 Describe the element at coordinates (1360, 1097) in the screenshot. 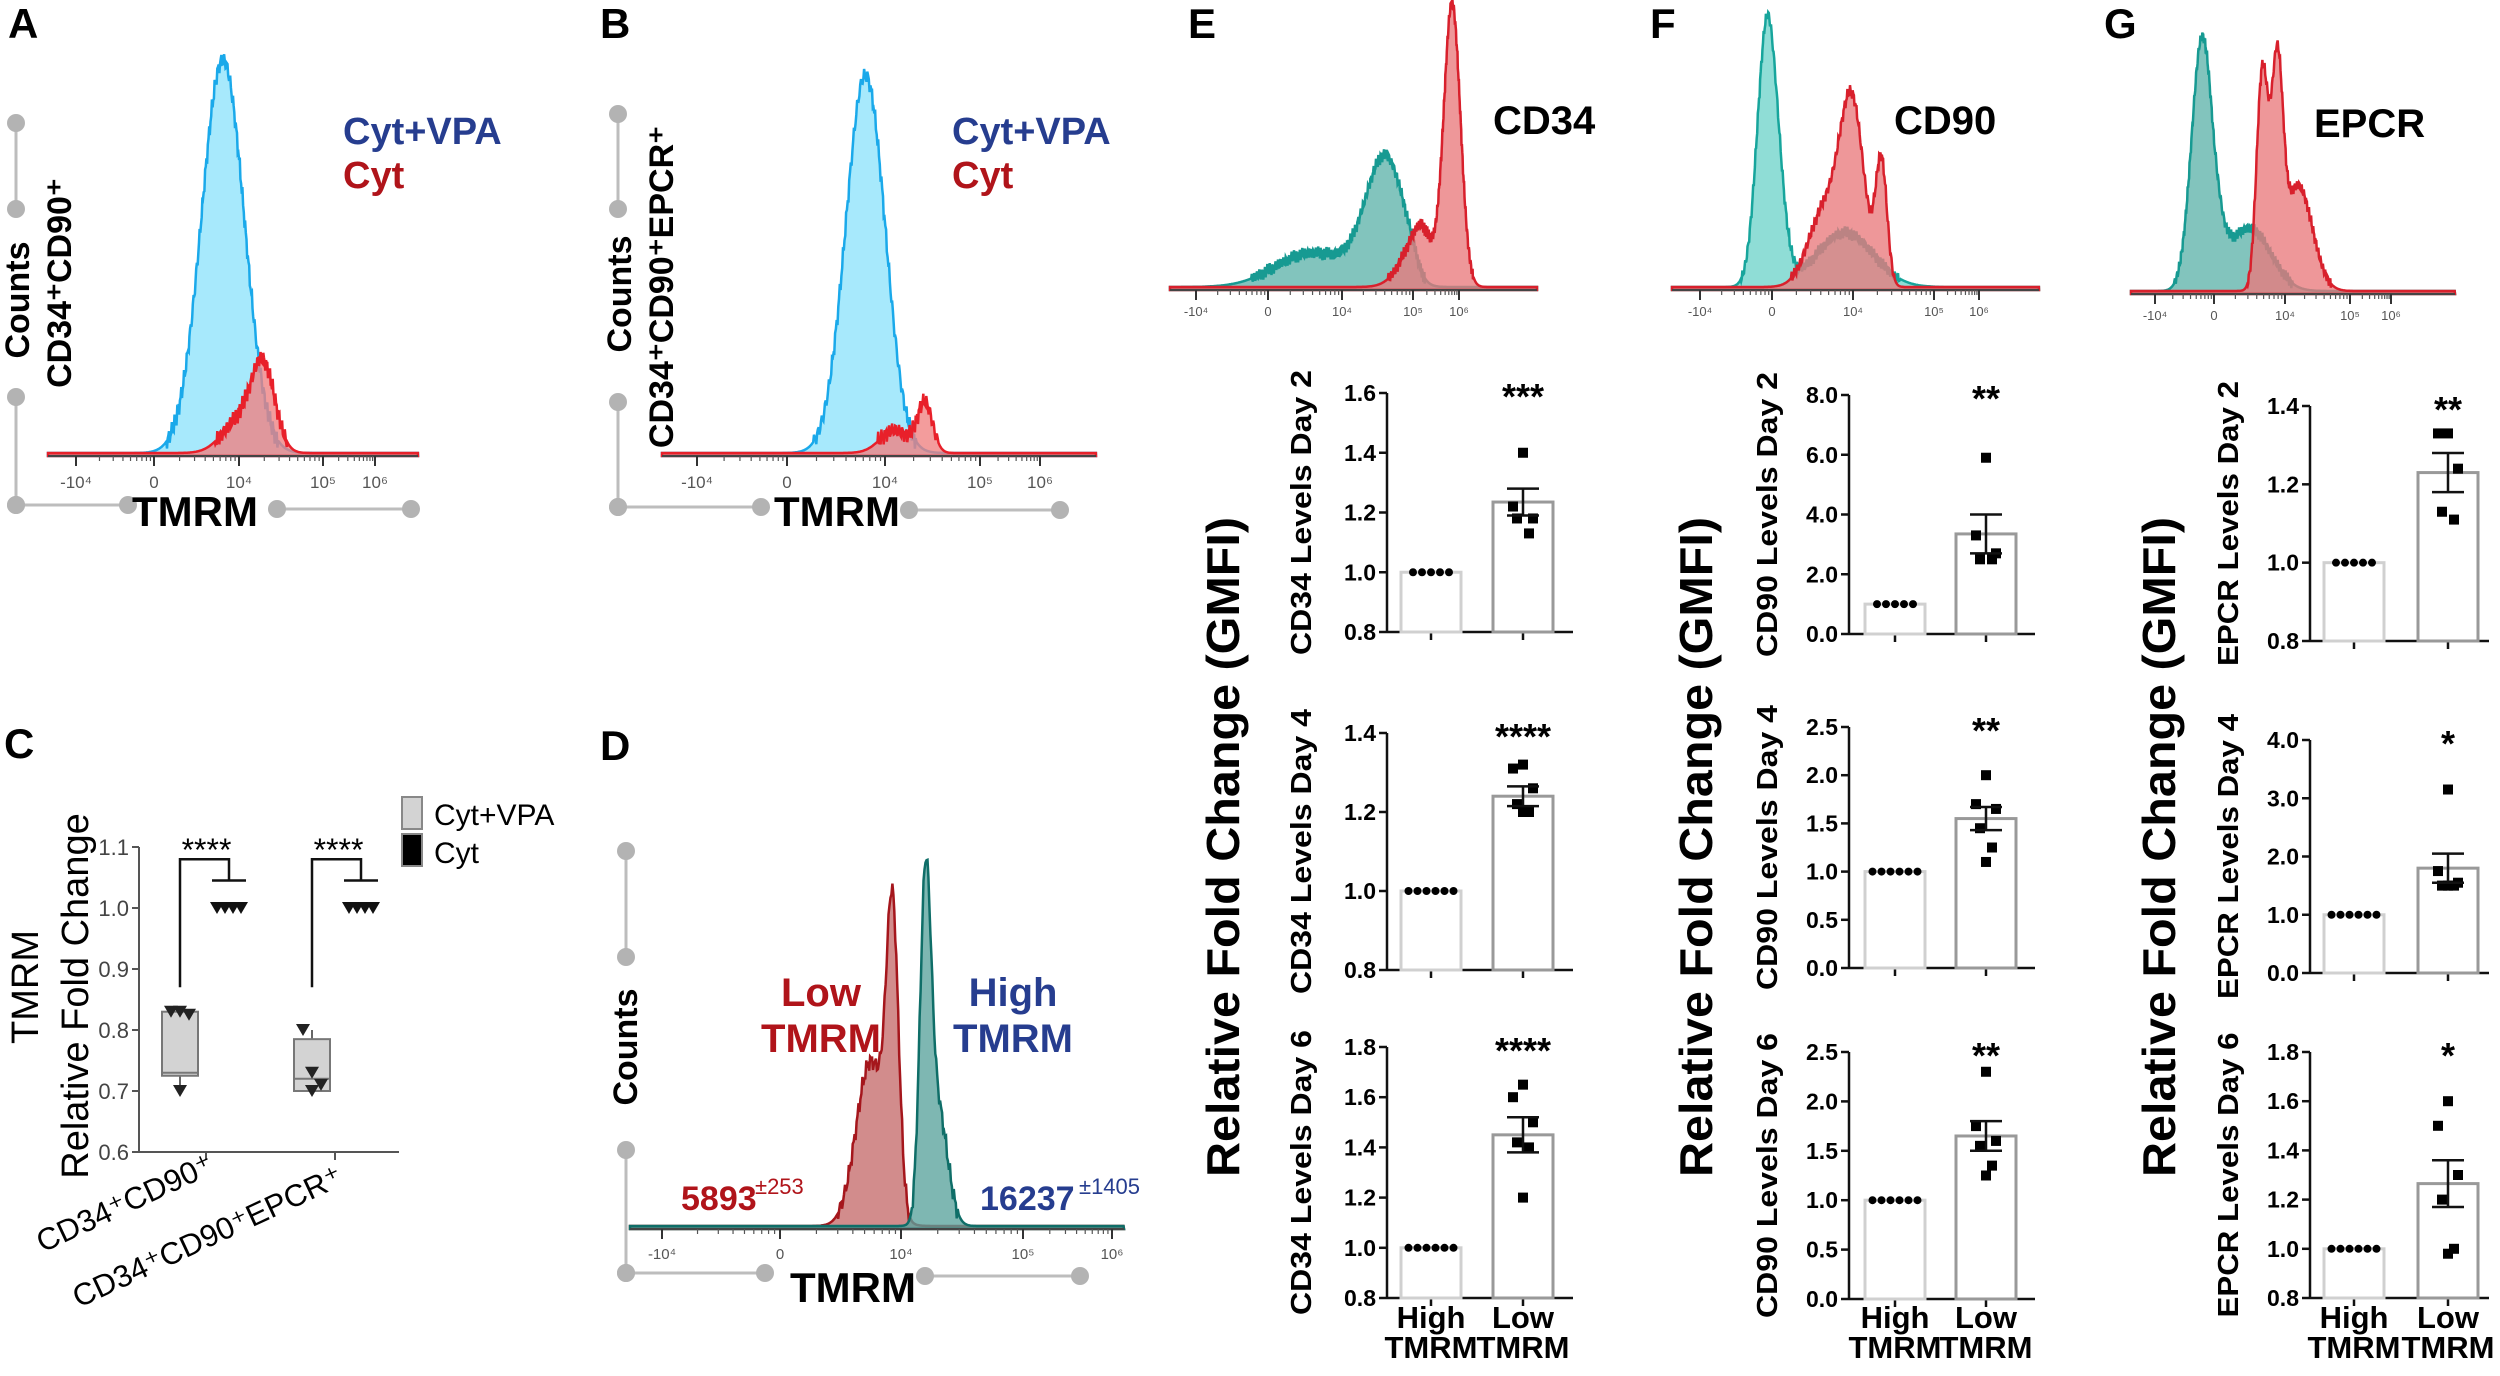

I see `y-tick-label: 1.6` at that location.